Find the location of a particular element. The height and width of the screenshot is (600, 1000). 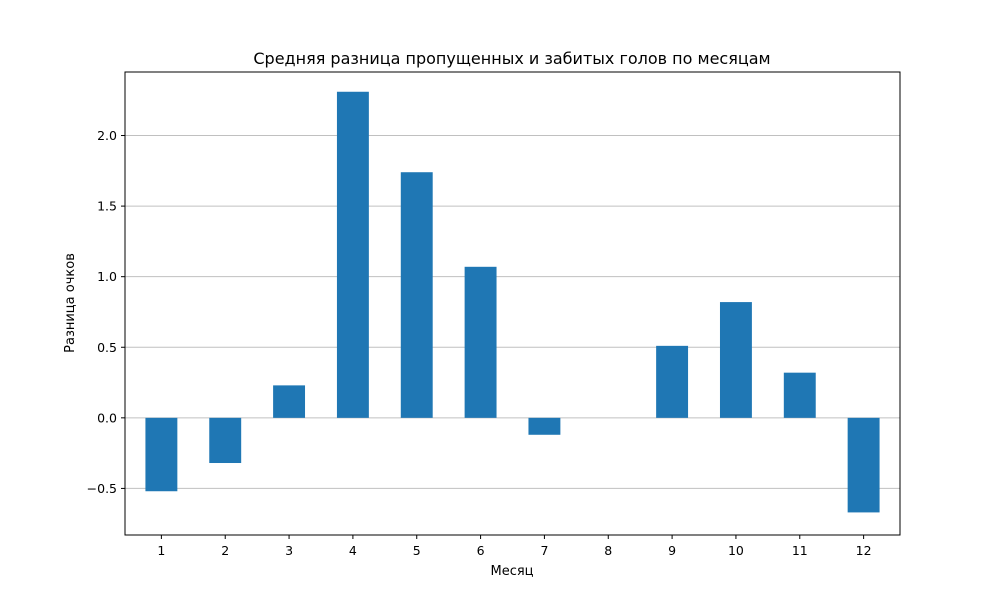

x-tick-label: 8 is located at coordinates (608, 550).